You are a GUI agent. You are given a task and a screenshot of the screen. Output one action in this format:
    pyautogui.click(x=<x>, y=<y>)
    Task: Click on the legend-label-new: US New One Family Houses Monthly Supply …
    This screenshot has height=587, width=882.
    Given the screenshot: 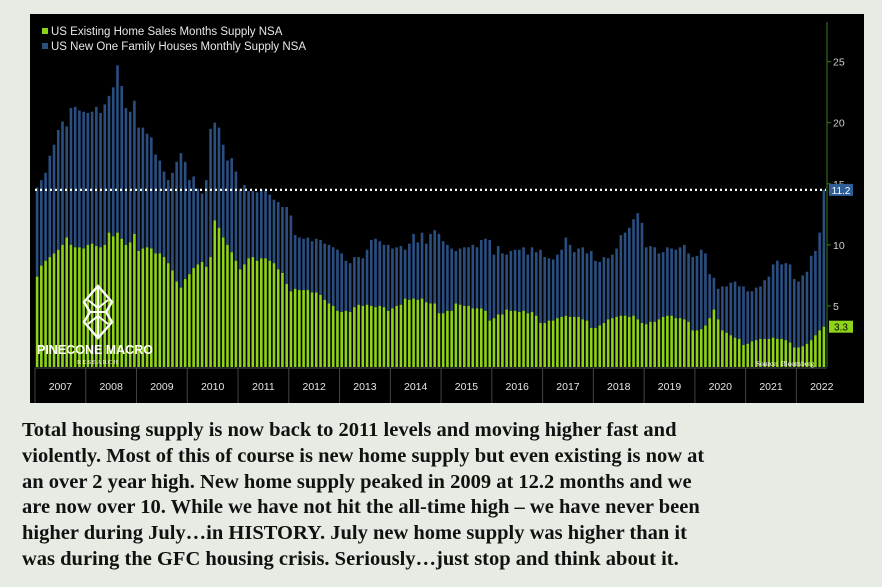 What is the action you would take?
    pyautogui.click(x=178, y=47)
    